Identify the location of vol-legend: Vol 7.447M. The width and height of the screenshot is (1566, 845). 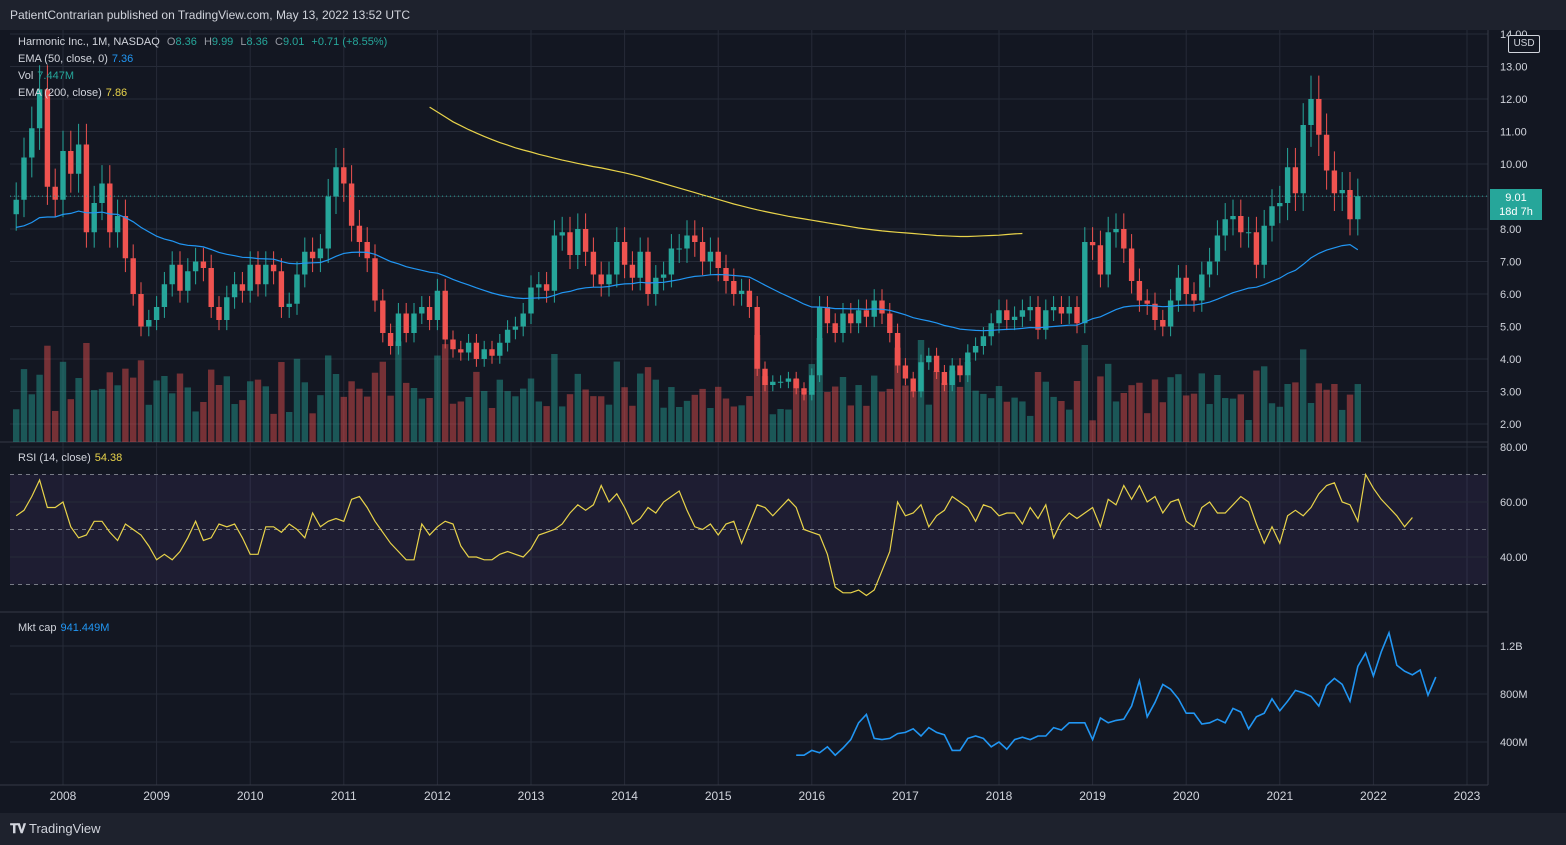
(46, 76).